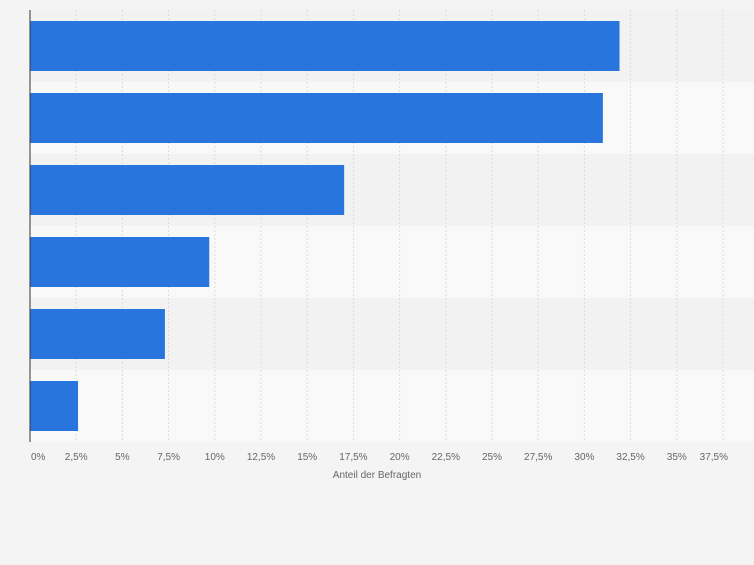 This screenshot has width=754, height=565. I want to click on x-tick-label: 10%, so click(215, 457).